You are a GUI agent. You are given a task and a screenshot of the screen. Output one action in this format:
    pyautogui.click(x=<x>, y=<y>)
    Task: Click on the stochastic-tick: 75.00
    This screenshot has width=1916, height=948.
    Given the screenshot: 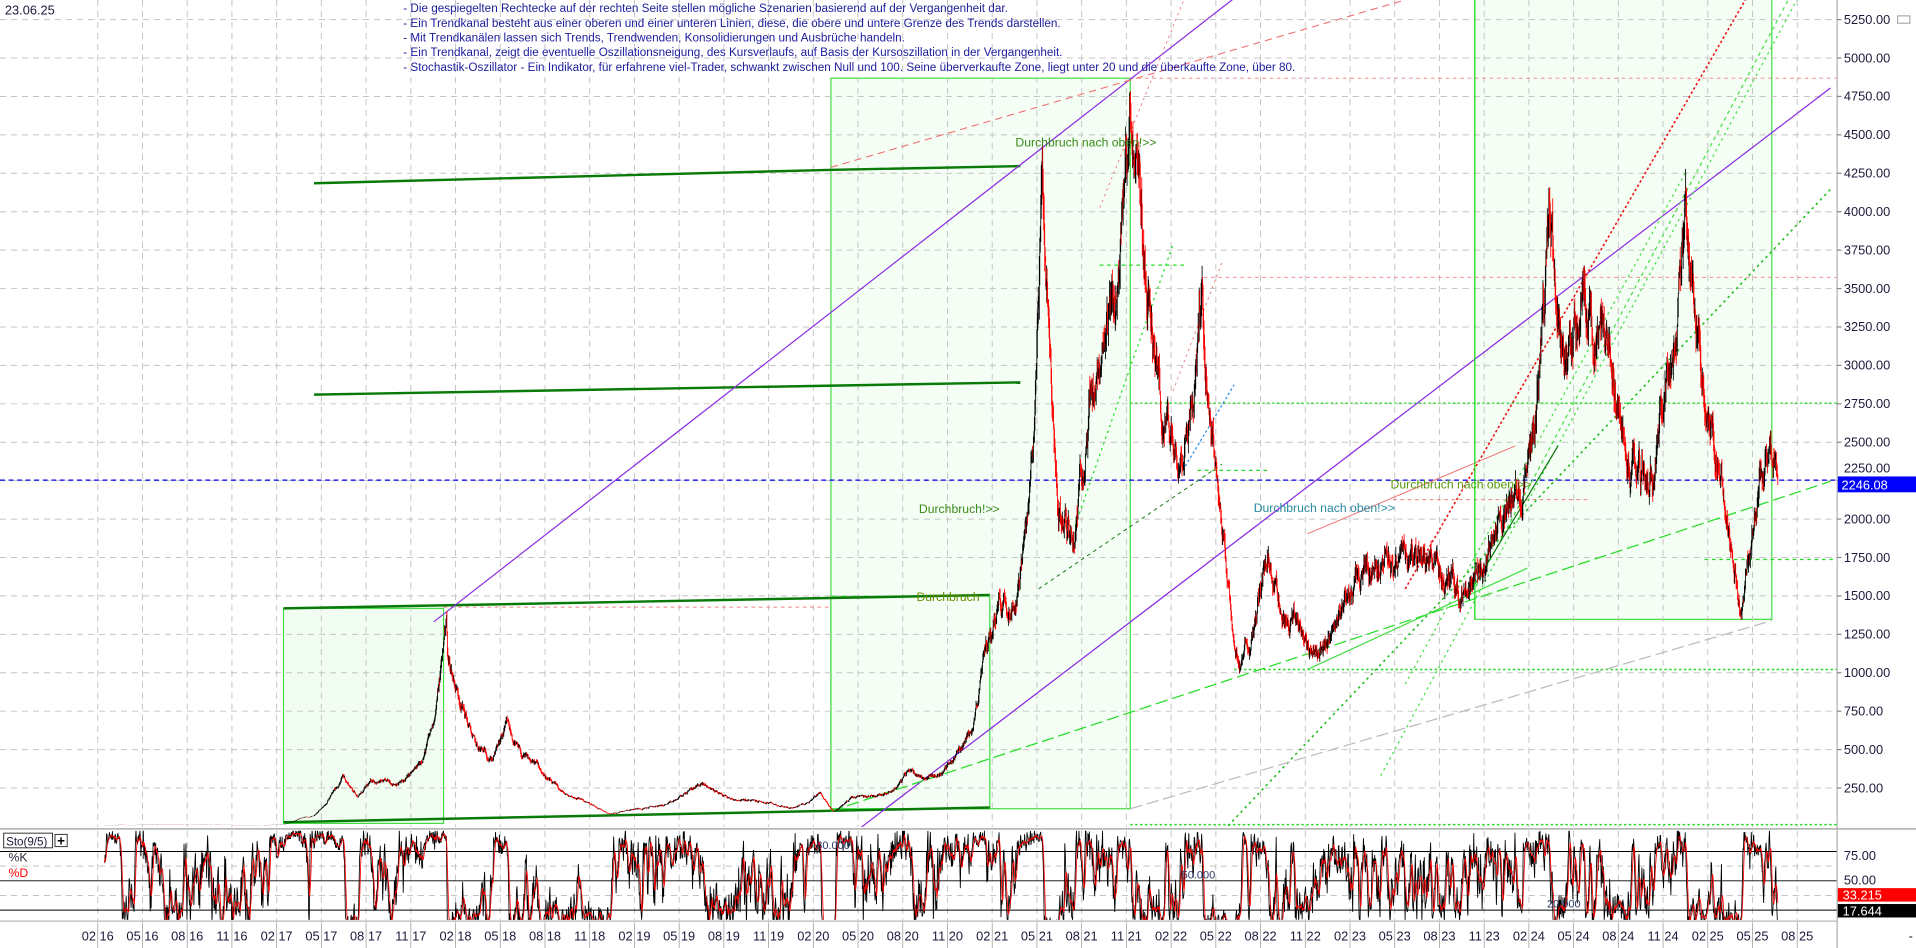 What is the action you would take?
    pyautogui.click(x=1860, y=855)
    